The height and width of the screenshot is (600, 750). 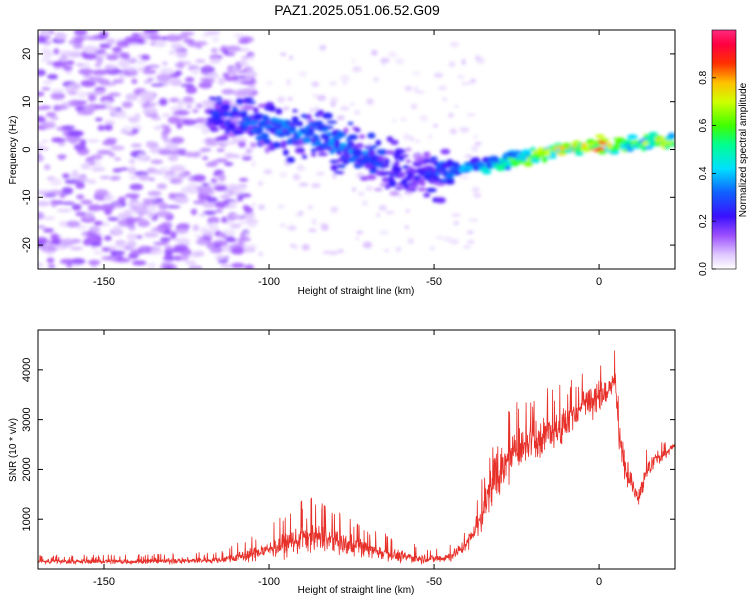 What do you see at coordinates (27, 54) in the screenshot?
I see `top-yticks-label-4: 20` at bounding box center [27, 54].